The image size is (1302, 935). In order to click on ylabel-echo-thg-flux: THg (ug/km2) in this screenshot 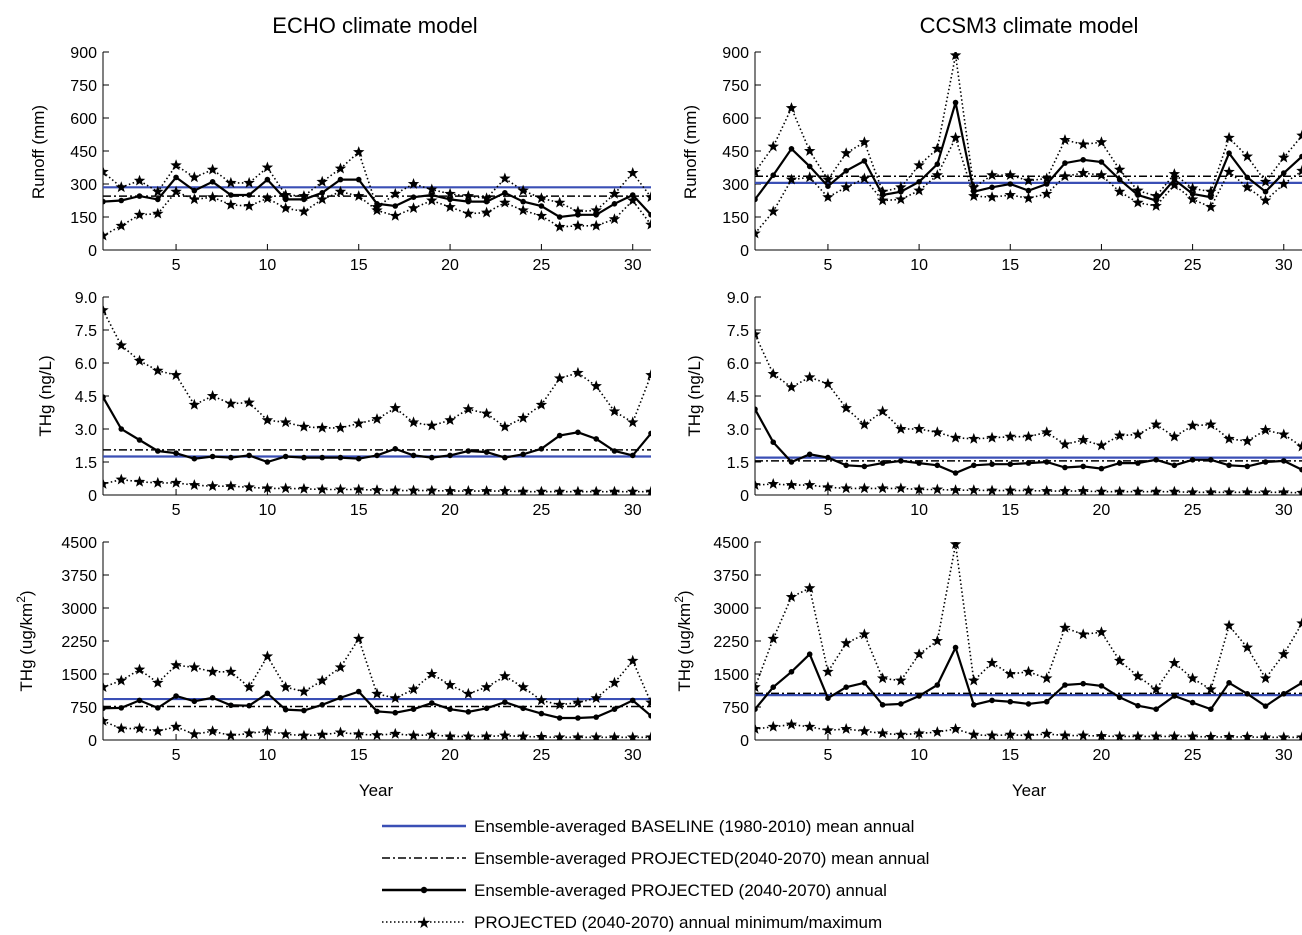, I will do `click(25, 640)`.